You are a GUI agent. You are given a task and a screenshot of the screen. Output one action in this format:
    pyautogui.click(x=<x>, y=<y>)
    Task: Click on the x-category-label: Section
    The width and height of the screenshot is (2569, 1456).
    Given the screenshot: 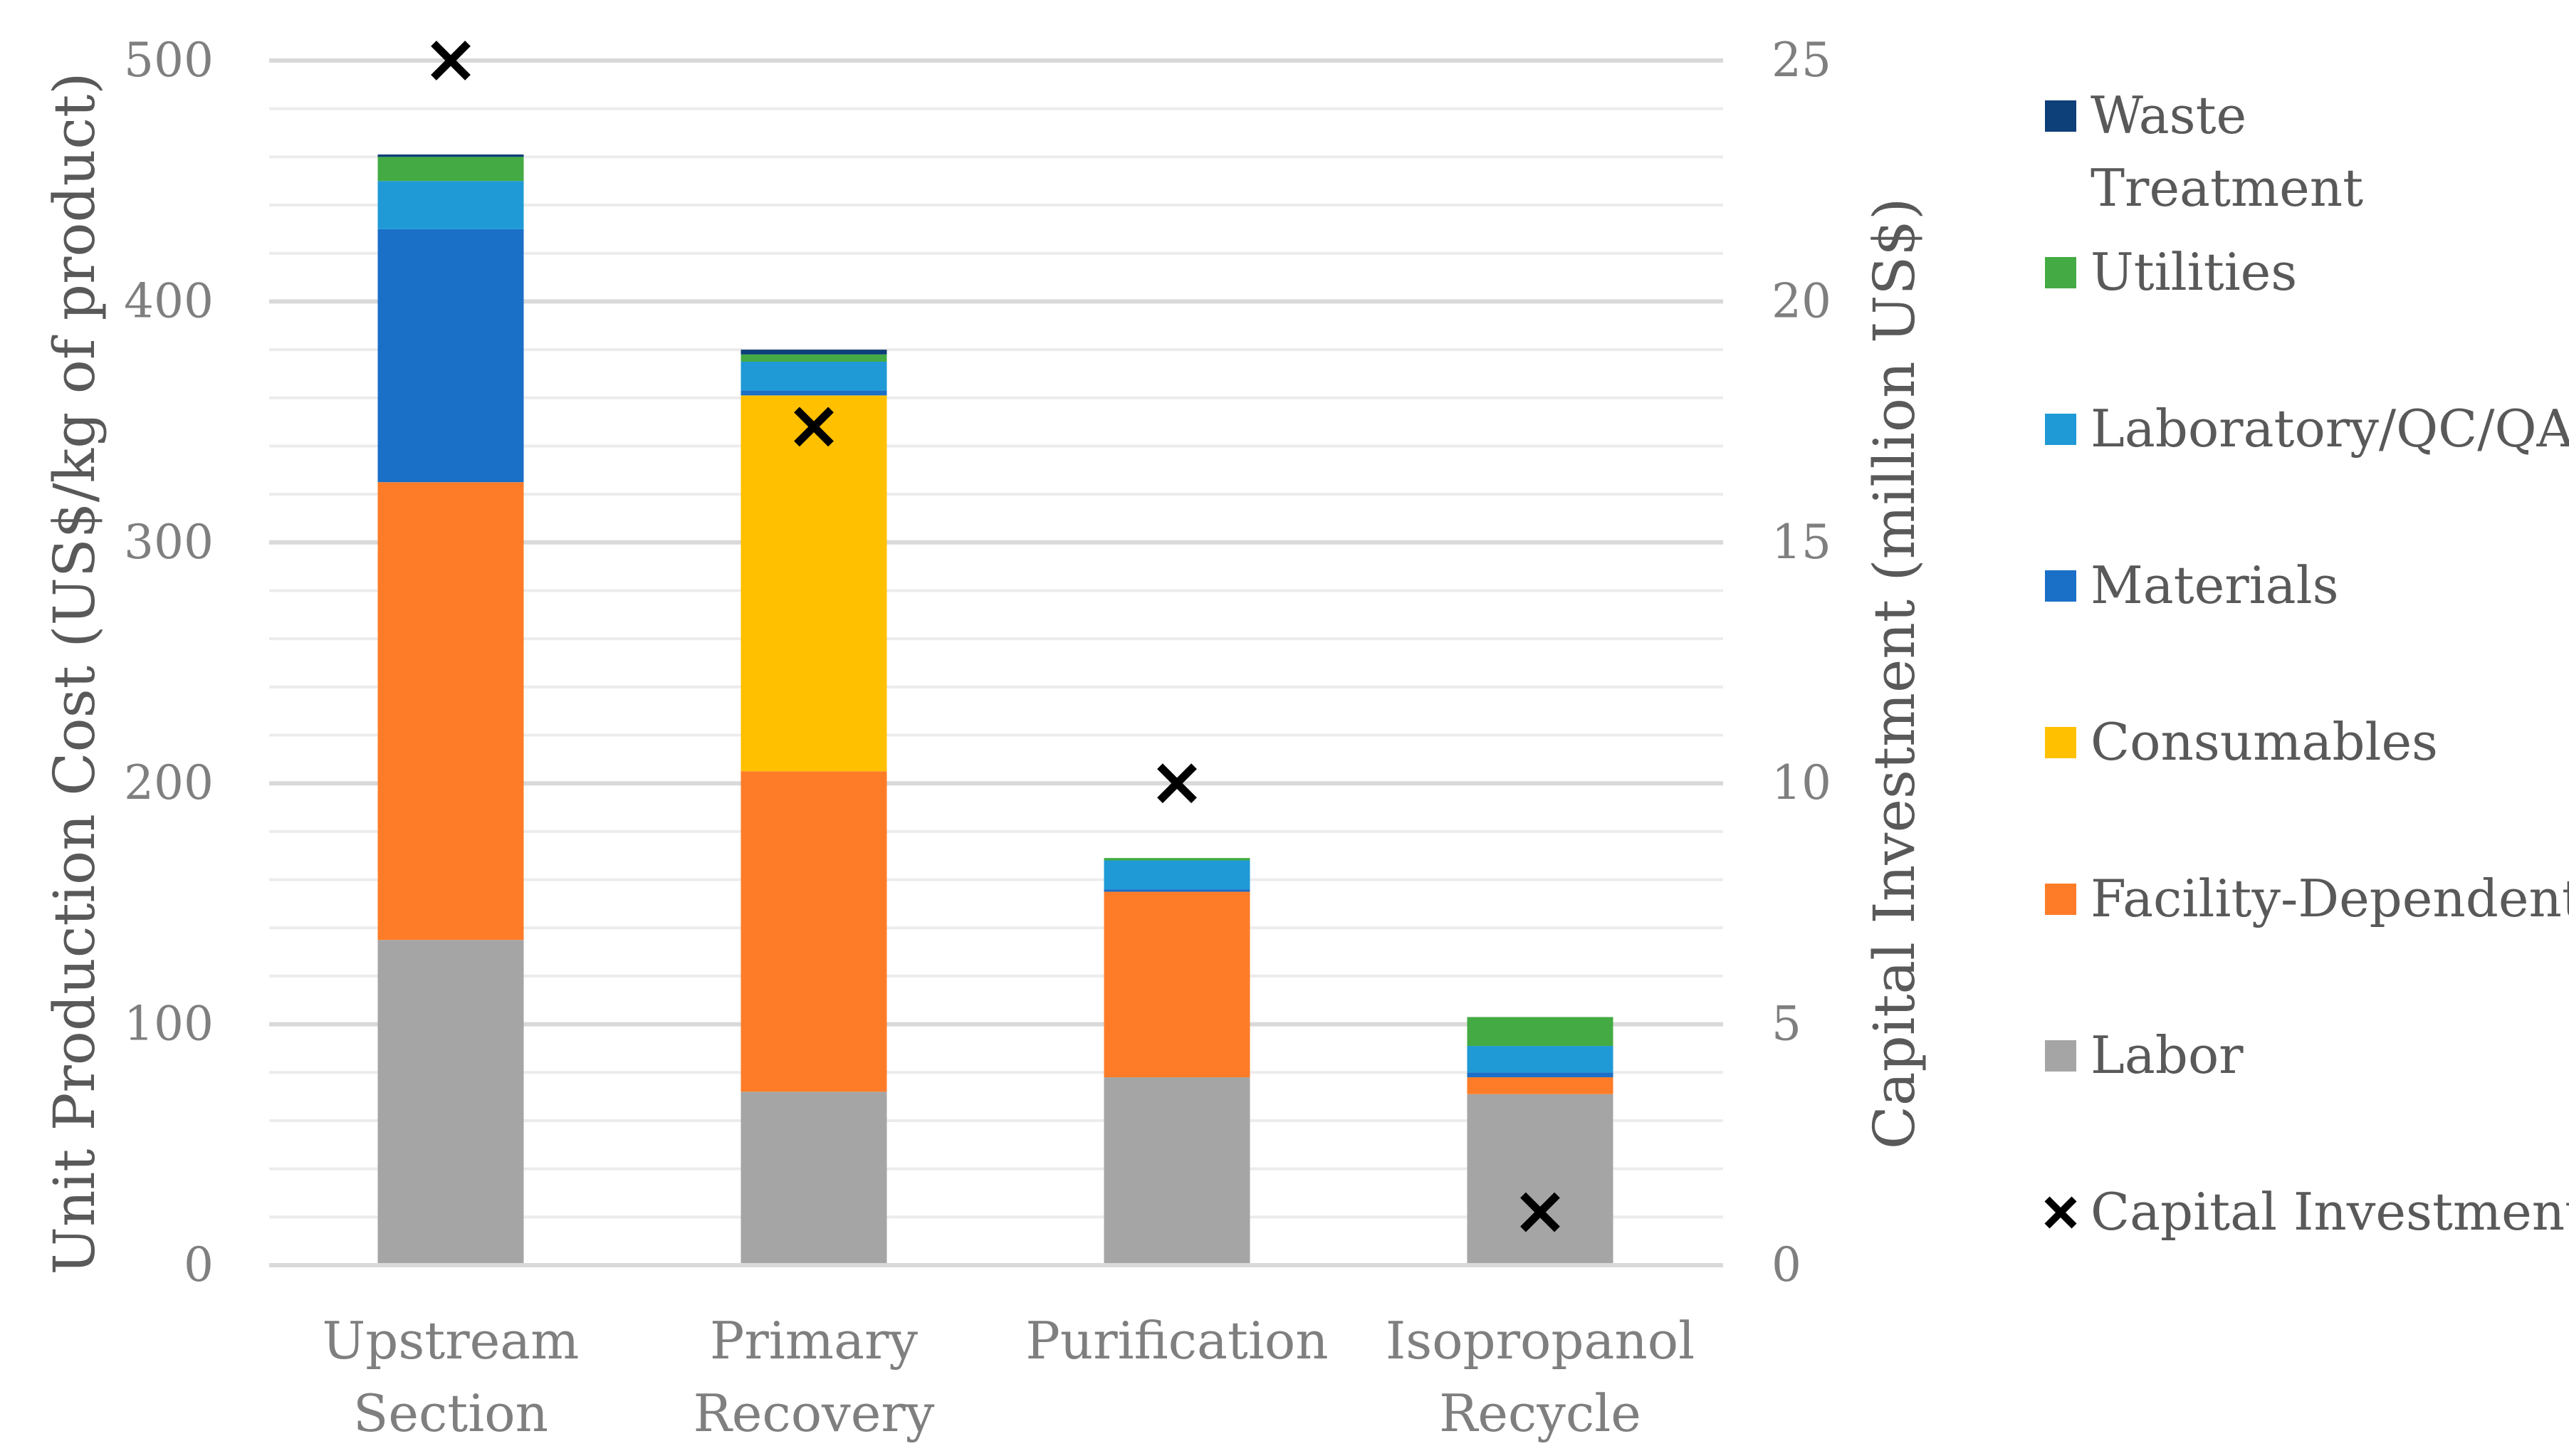 What is the action you would take?
    pyautogui.click(x=450, y=1413)
    